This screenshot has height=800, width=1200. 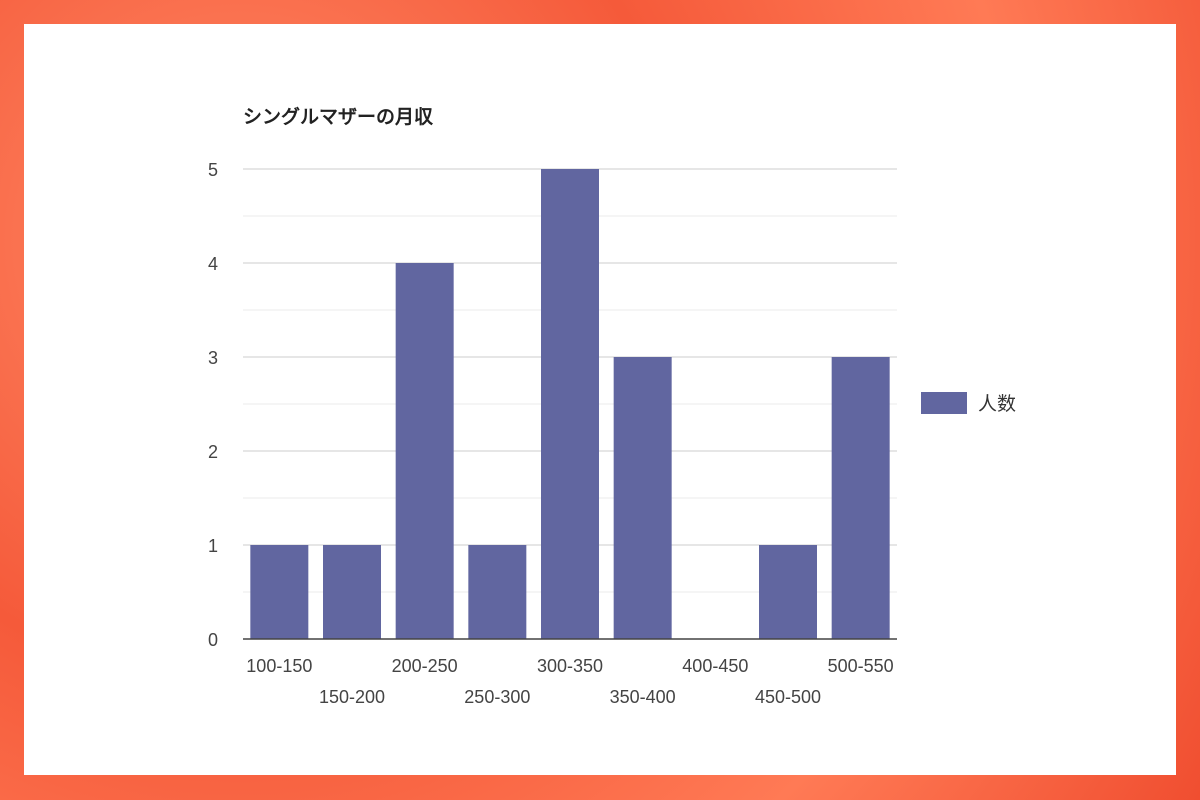 I want to click on x-tick-label: 450-500, so click(x=788, y=697).